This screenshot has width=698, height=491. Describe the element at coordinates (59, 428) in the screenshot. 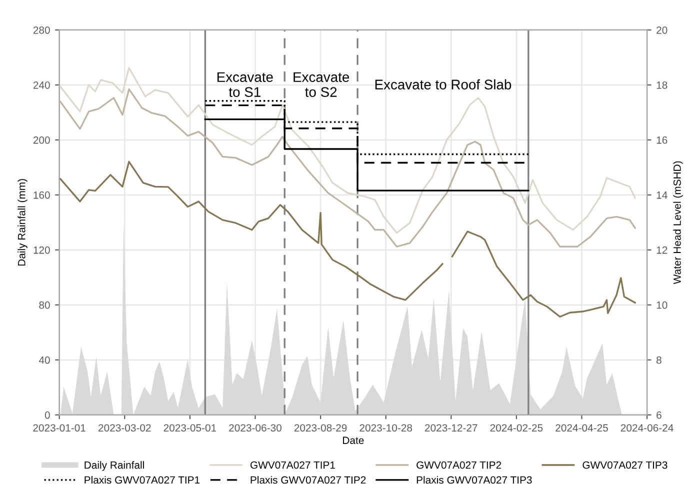

I see `x-tick-label: 2023-01-01` at that location.